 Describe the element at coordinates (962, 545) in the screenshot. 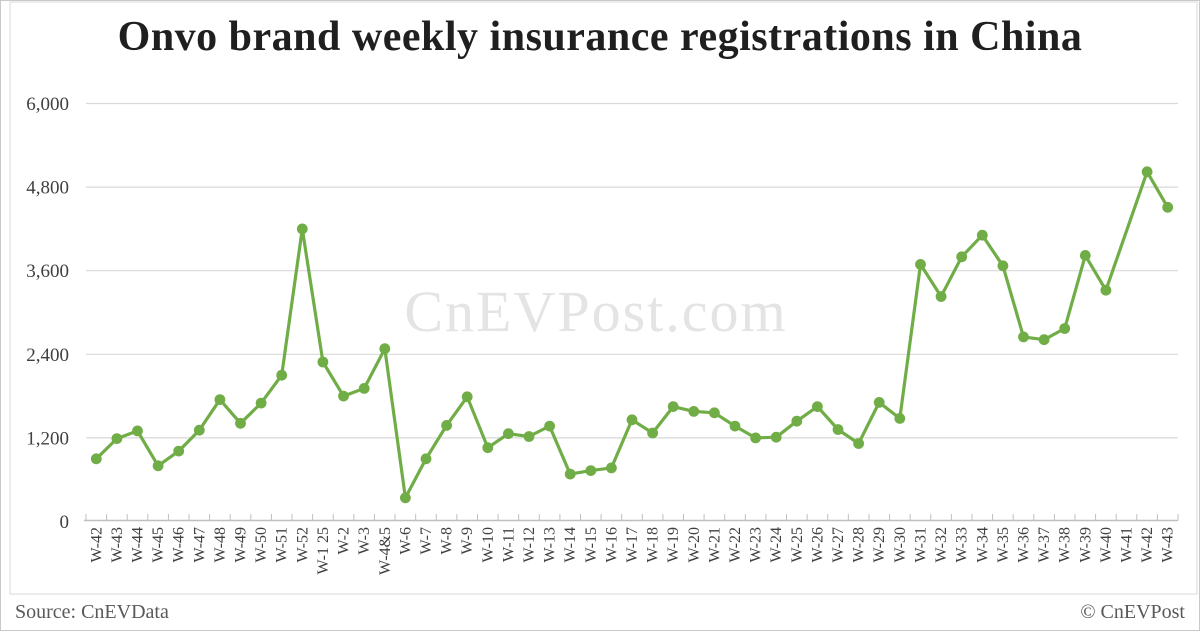

I see `x-tick-label: W-33` at that location.